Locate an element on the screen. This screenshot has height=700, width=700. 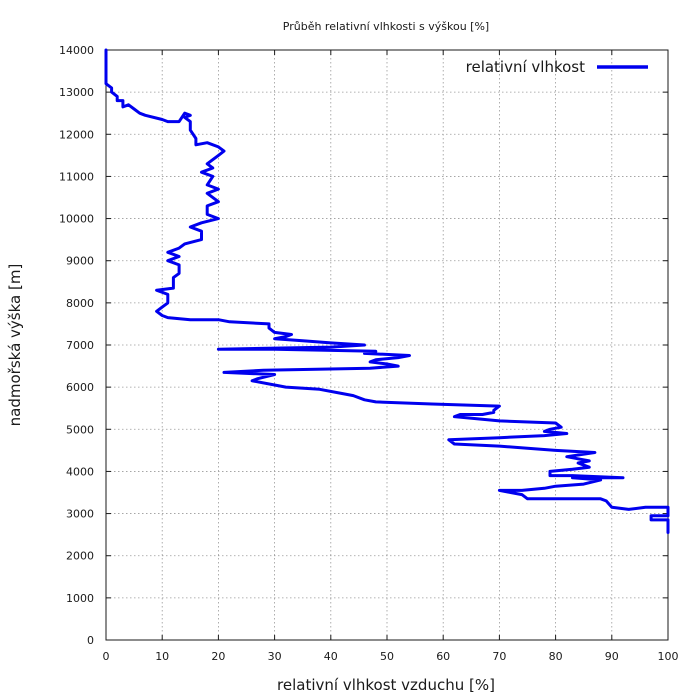
y-tick-label: 12000 is located at coordinates (76, 134).